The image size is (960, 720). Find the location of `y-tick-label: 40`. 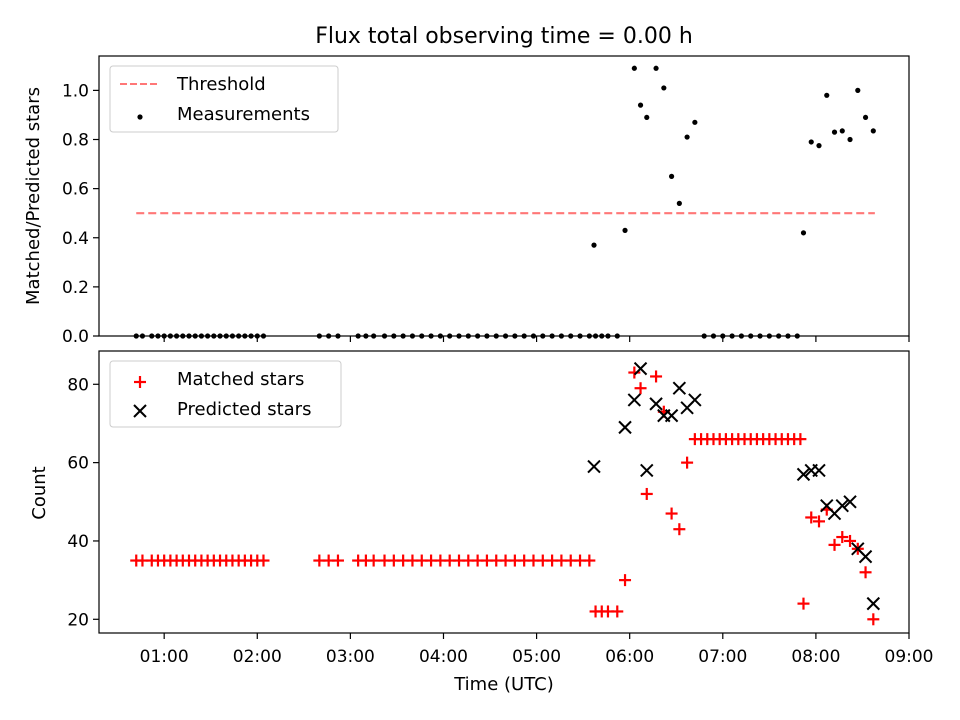

y-tick-label: 40 is located at coordinates (78, 542).